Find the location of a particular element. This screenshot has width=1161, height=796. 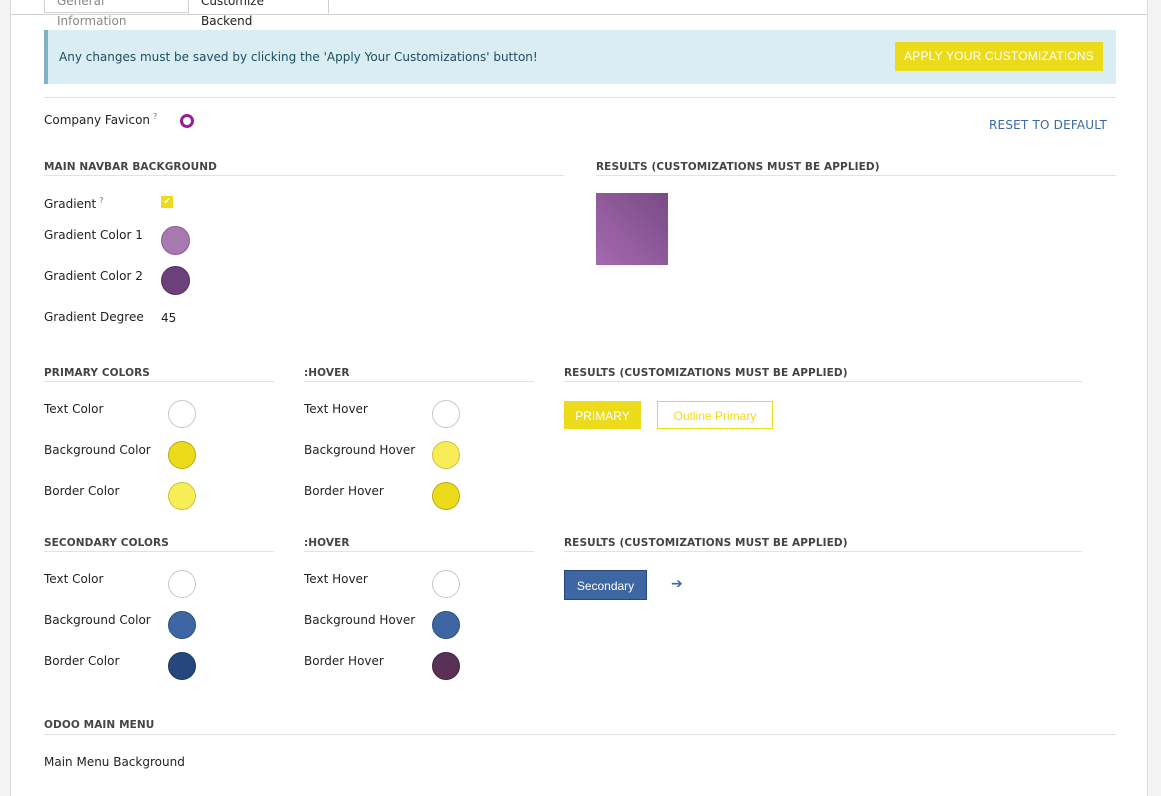

navbar-results-title: RESULTS (CUSTOMIZATIONS MUST BE APPLIED) is located at coordinates (738, 167).